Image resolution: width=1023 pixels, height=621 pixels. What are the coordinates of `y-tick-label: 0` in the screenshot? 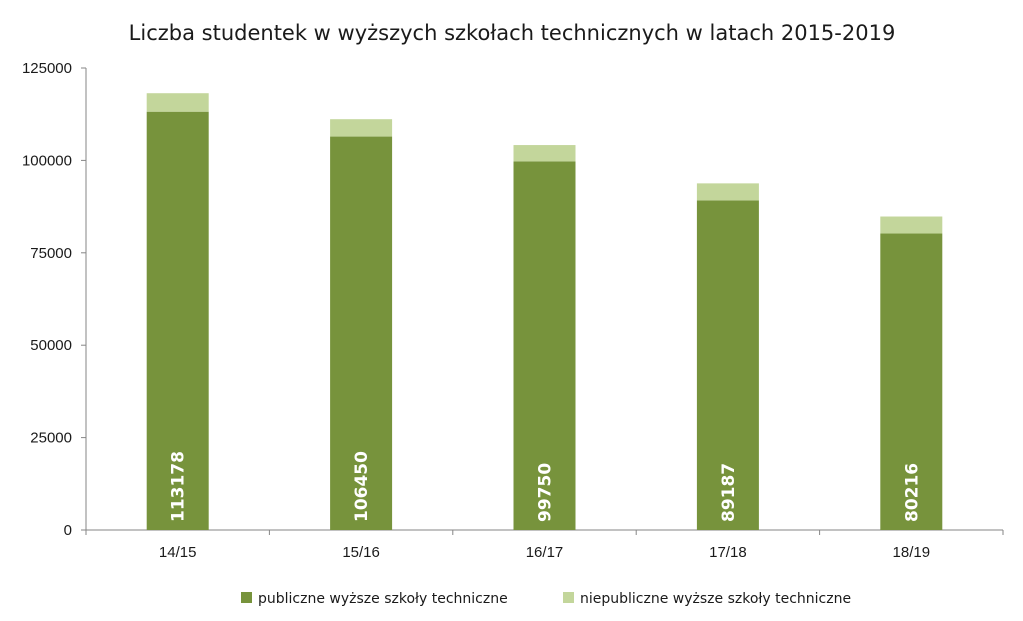 It's located at (68, 530).